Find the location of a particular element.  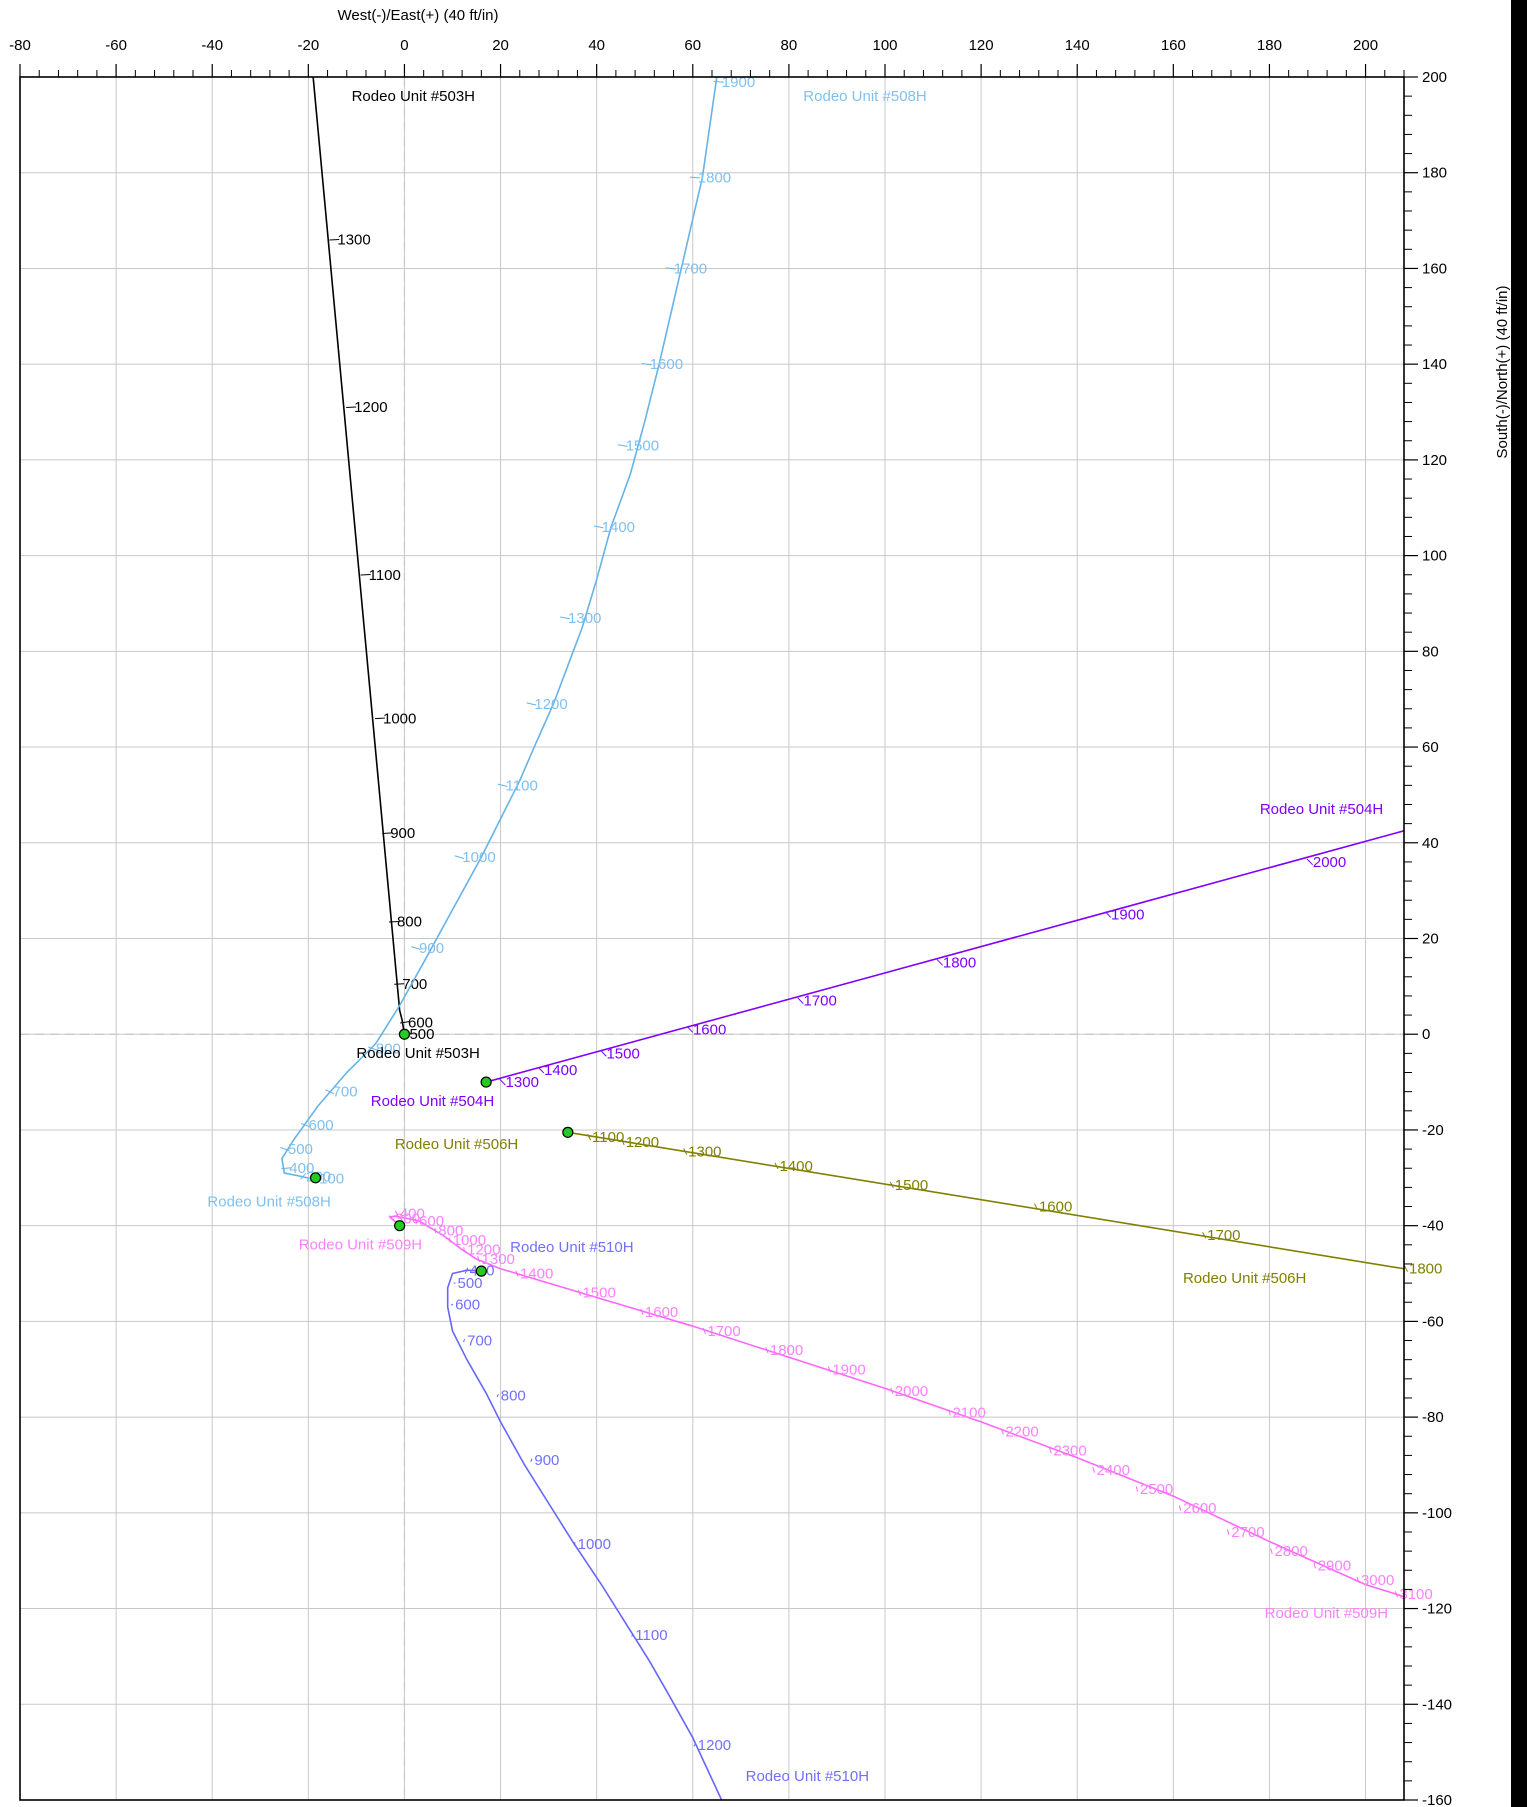

y-tick-label: 100 is located at coordinates (1434, 556).